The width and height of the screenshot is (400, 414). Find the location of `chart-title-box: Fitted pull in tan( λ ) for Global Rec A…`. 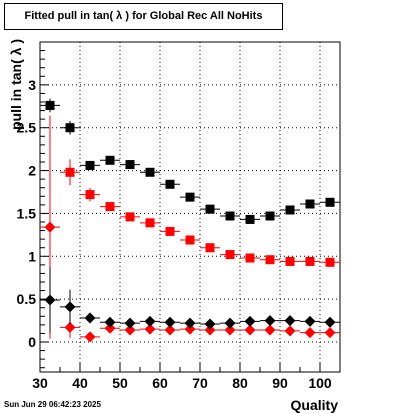

chart-title-box: Fitted pull in tan( λ ) for Global Rec A… is located at coordinates (143, 16).